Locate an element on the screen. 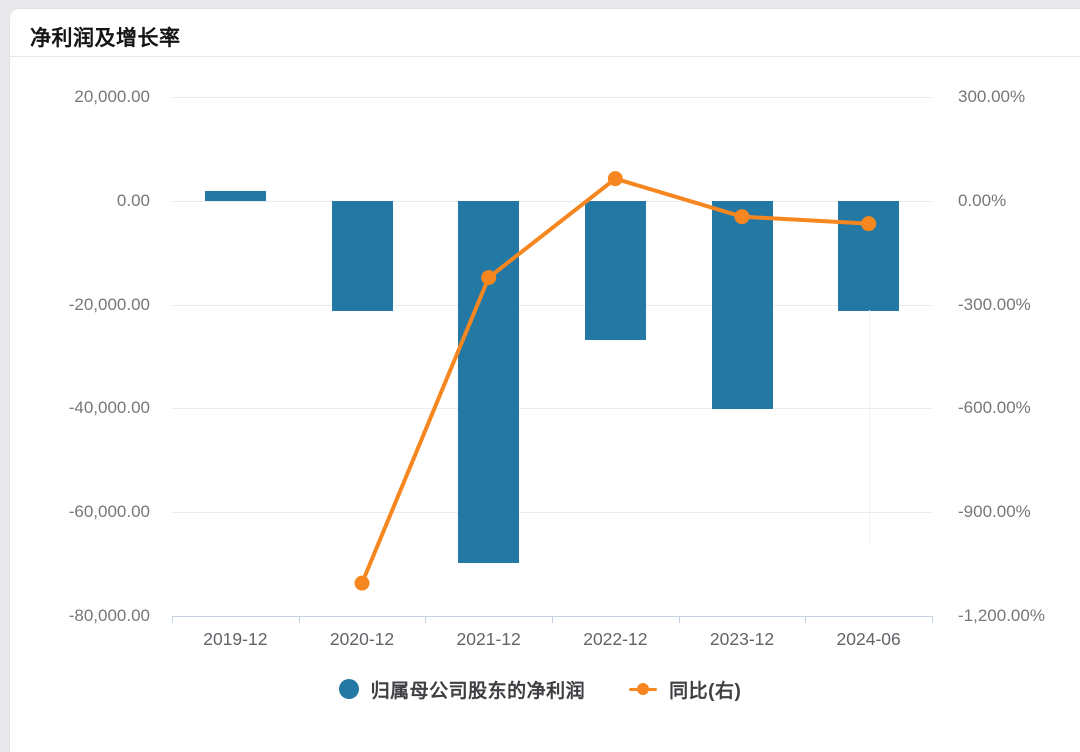 This screenshot has width=1080, height=752. line-series-marker-icon is located at coordinates (643, 689).